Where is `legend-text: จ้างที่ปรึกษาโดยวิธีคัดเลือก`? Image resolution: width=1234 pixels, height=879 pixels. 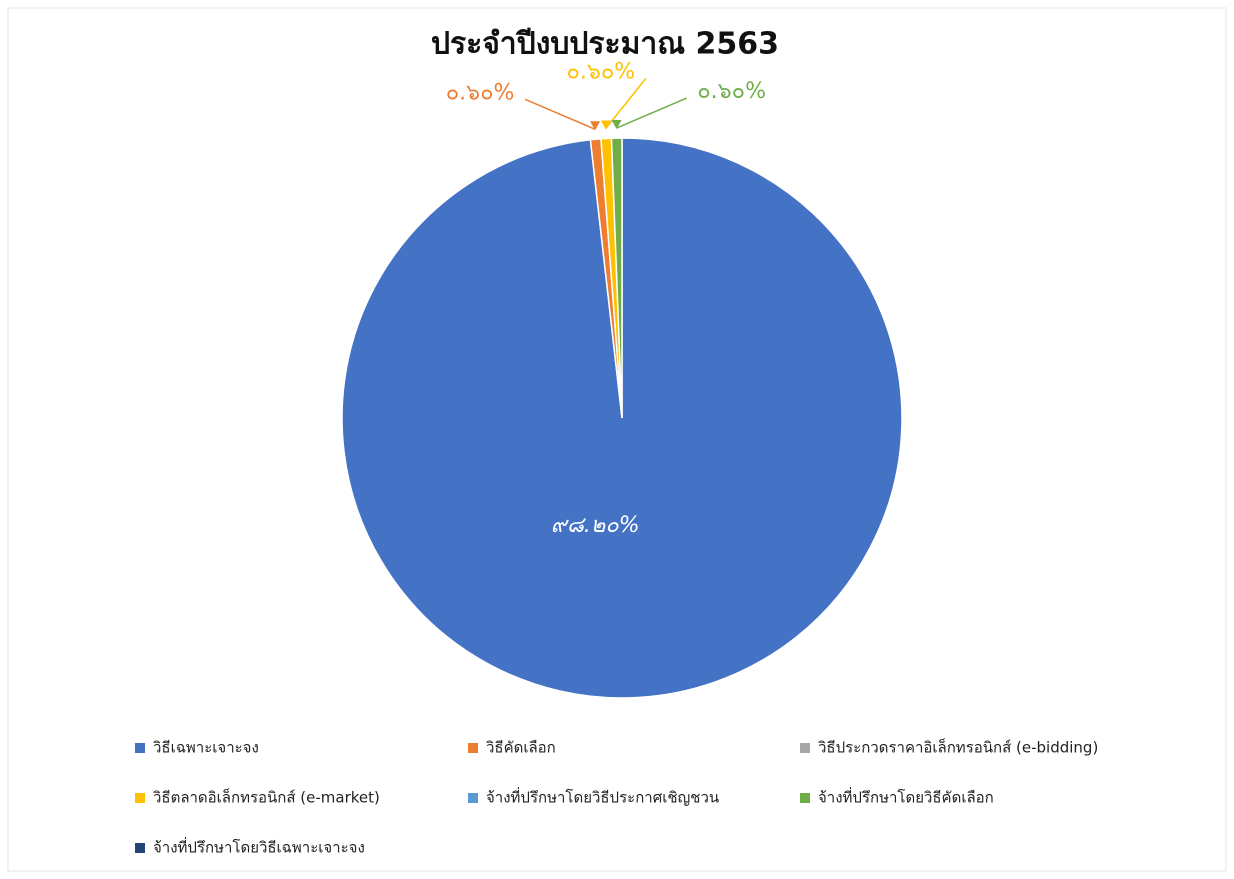 legend-text: จ้างที่ปรึกษาโดยวิธีคัดเลือก is located at coordinates (906, 797).